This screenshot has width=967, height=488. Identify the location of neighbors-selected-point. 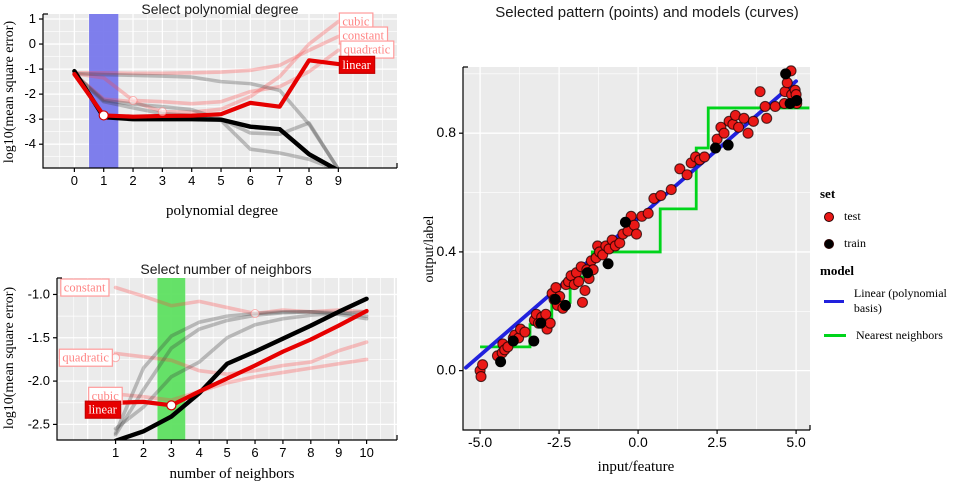
(171, 405).